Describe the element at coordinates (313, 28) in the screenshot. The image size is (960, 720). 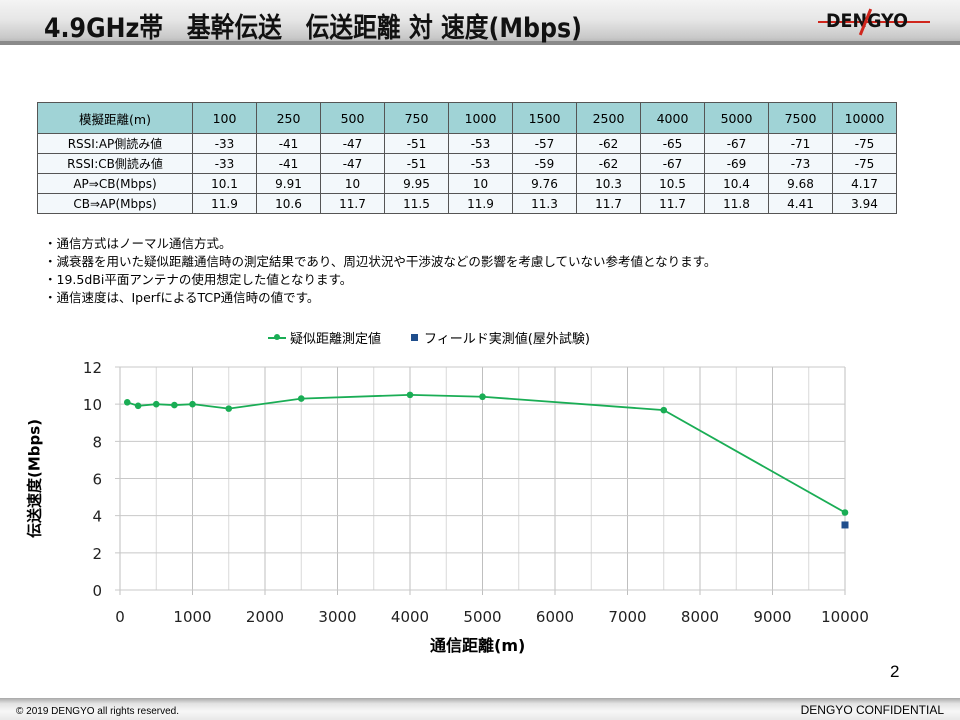
I see `slide-title: 4.9GHz帯 基幹伝送 伝送距離 対 速度(Mbps)` at that location.